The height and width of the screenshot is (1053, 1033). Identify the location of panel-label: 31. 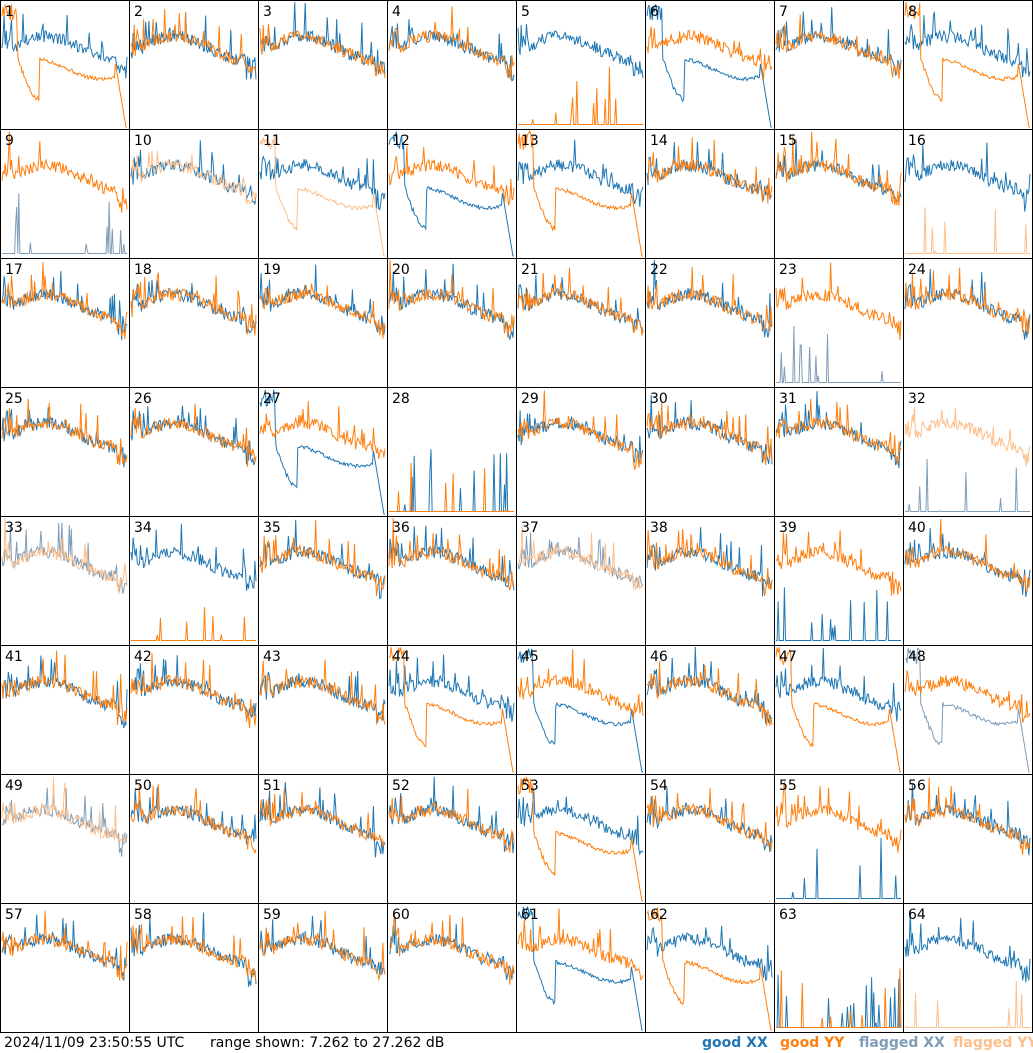
(788, 399).